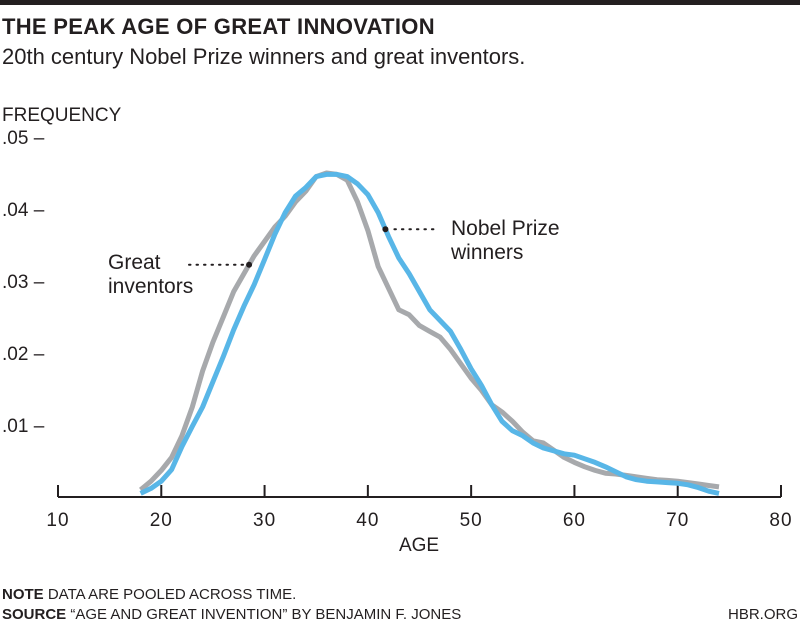 Image resolution: width=800 pixels, height=629 pixels. What do you see at coordinates (23, 138) in the screenshot?
I see `y-tick-label: .05 –` at bounding box center [23, 138].